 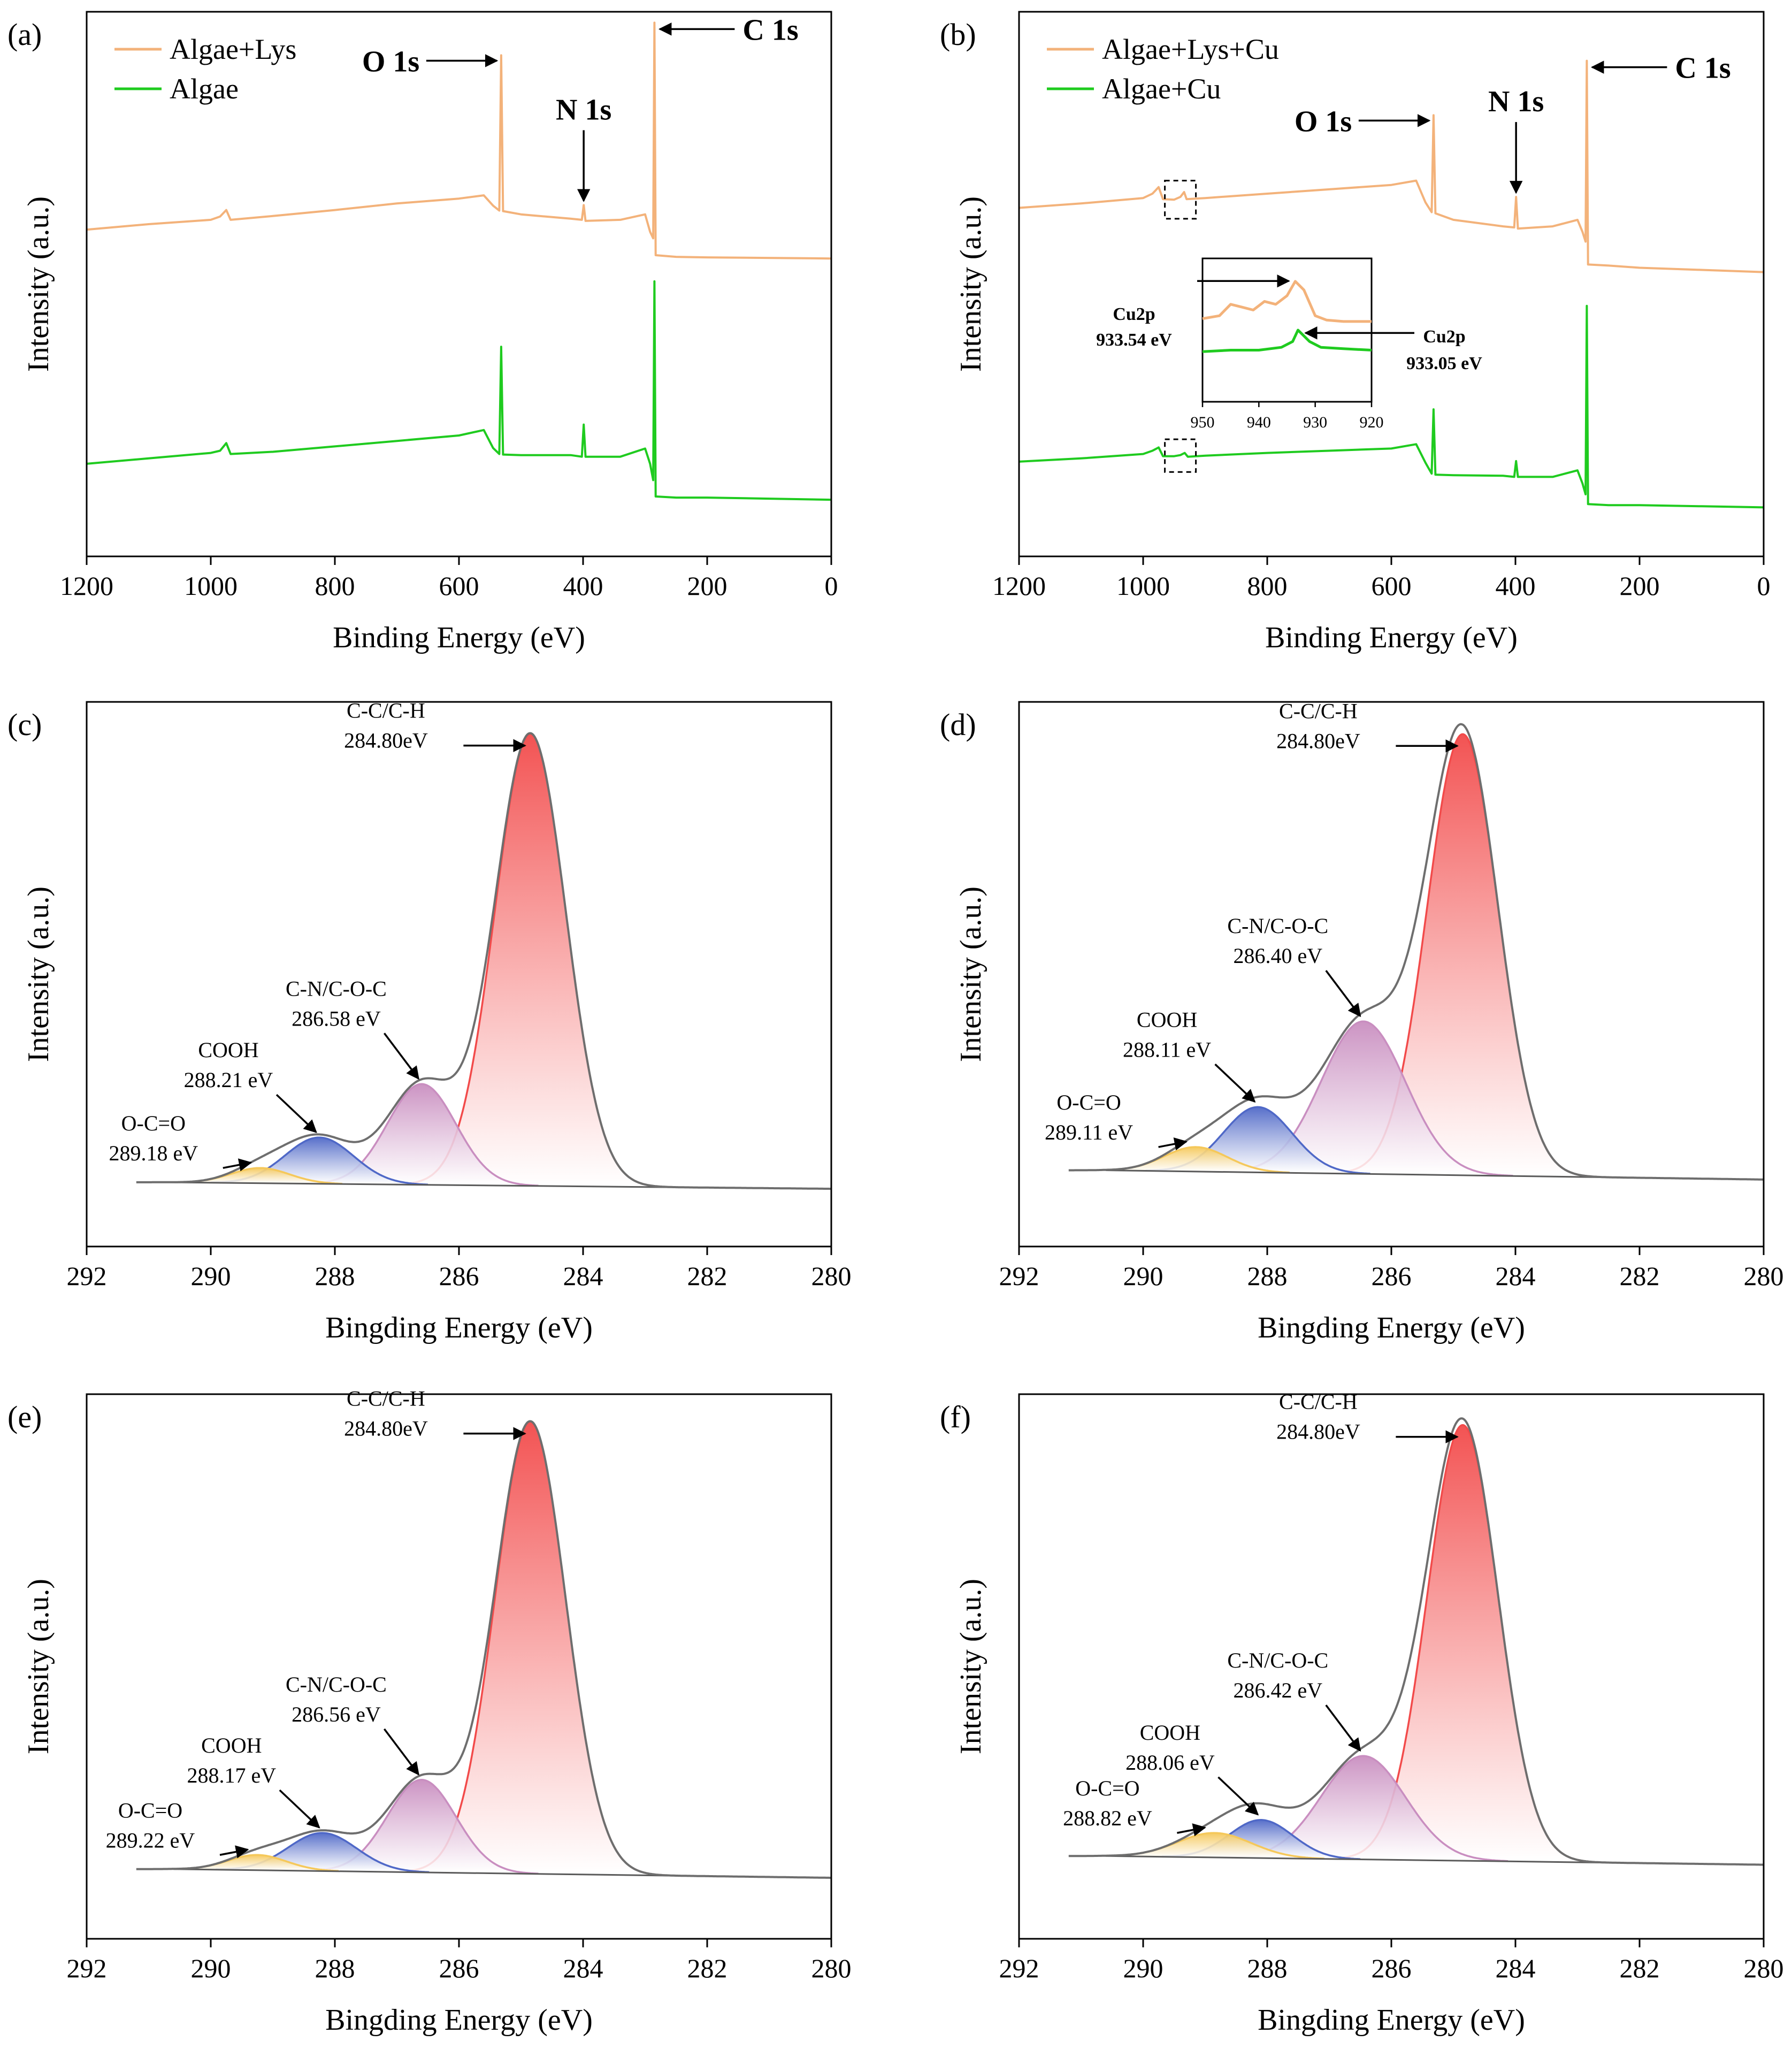 I want to click on x-tick-label: 400, so click(x=583, y=586).